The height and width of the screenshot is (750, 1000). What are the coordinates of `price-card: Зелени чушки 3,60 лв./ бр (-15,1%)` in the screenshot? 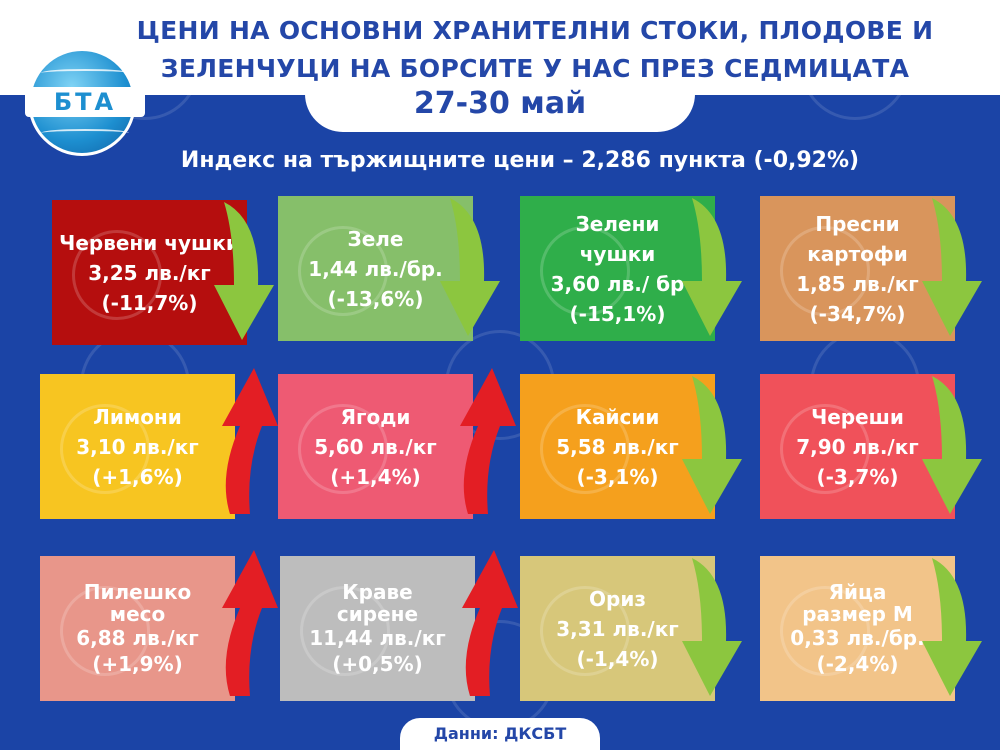 It's located at (617, 268).